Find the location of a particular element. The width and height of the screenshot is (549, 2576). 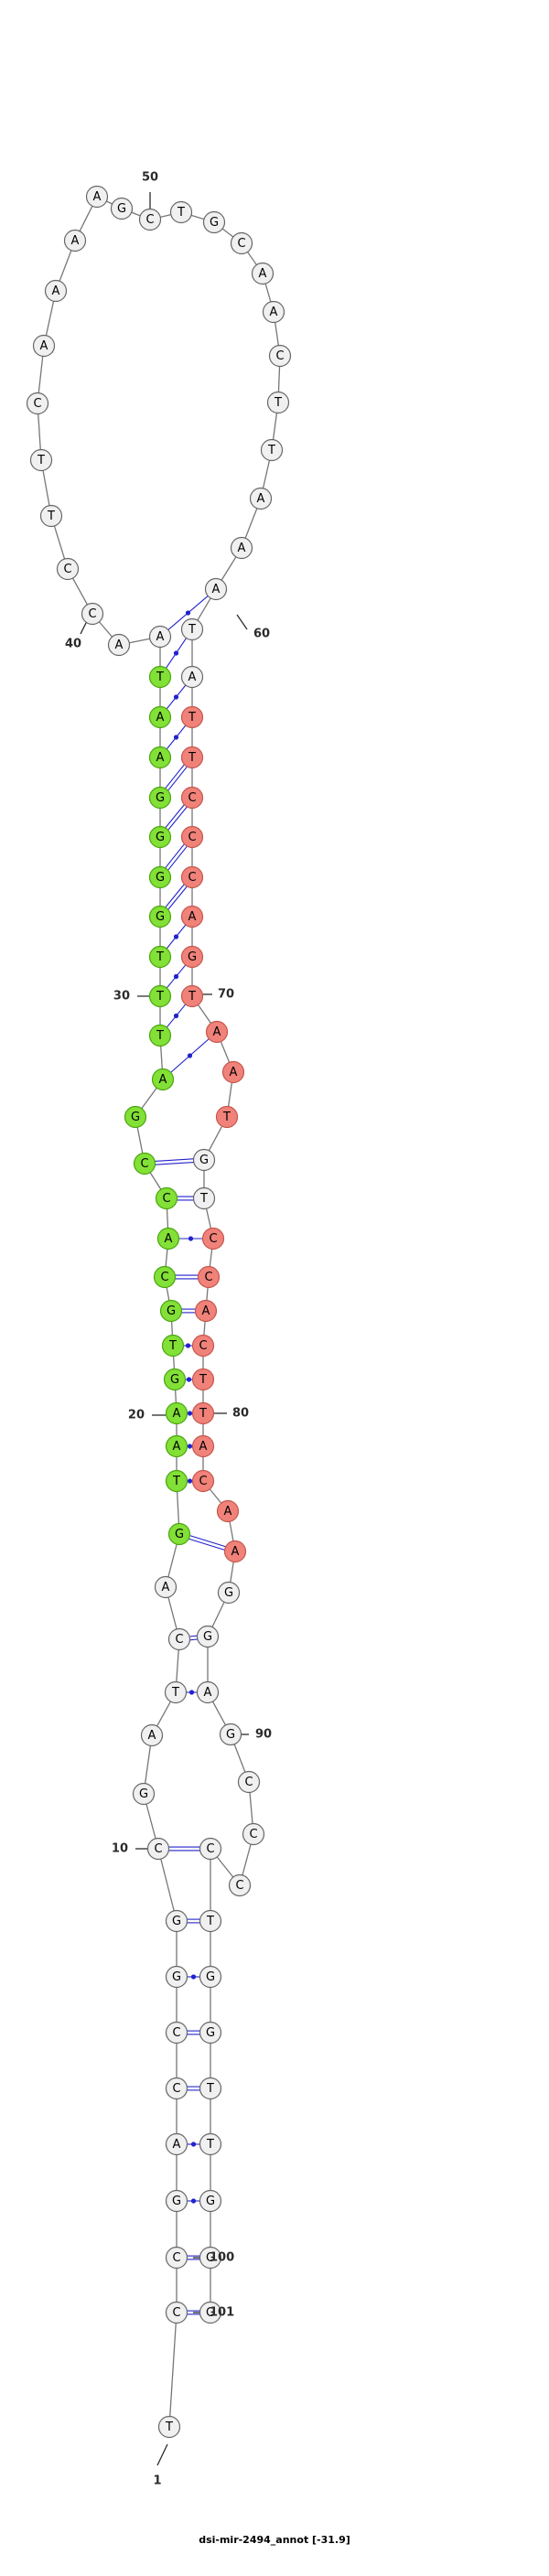

nucleotide-29: T is located at coordinates (160, 1036).